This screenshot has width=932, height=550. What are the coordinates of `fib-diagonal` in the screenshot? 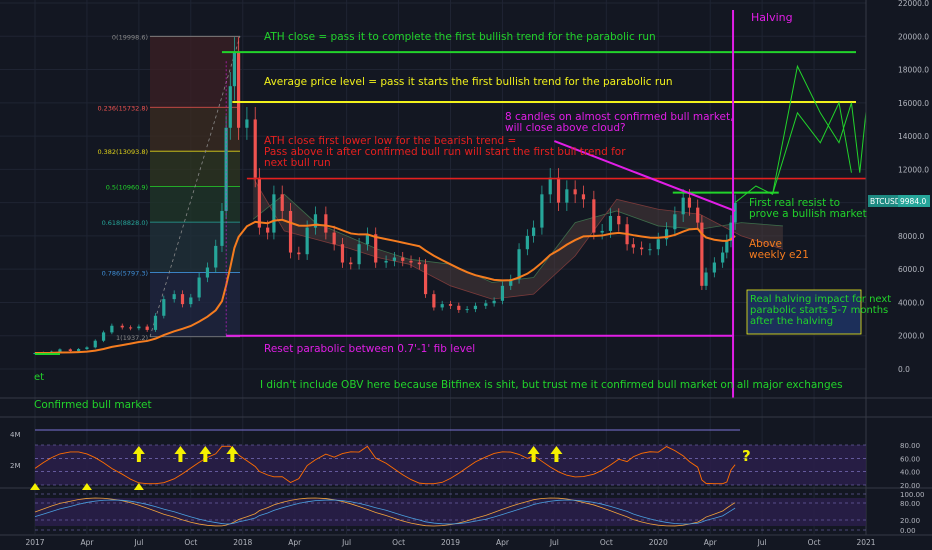 It's located at (195, 186).